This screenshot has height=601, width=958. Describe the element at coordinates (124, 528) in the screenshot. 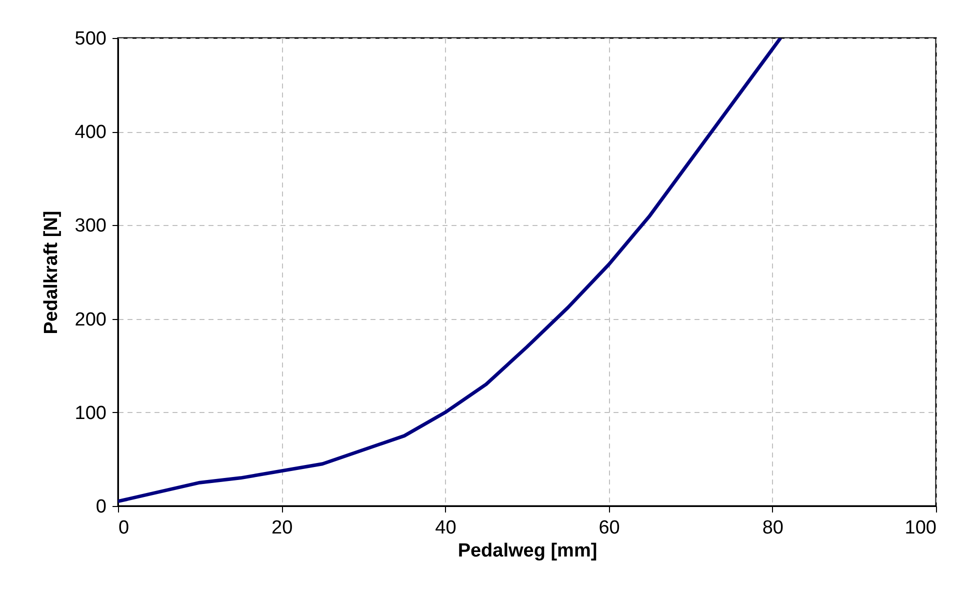

I see `x-tick-label: 0` at that location.